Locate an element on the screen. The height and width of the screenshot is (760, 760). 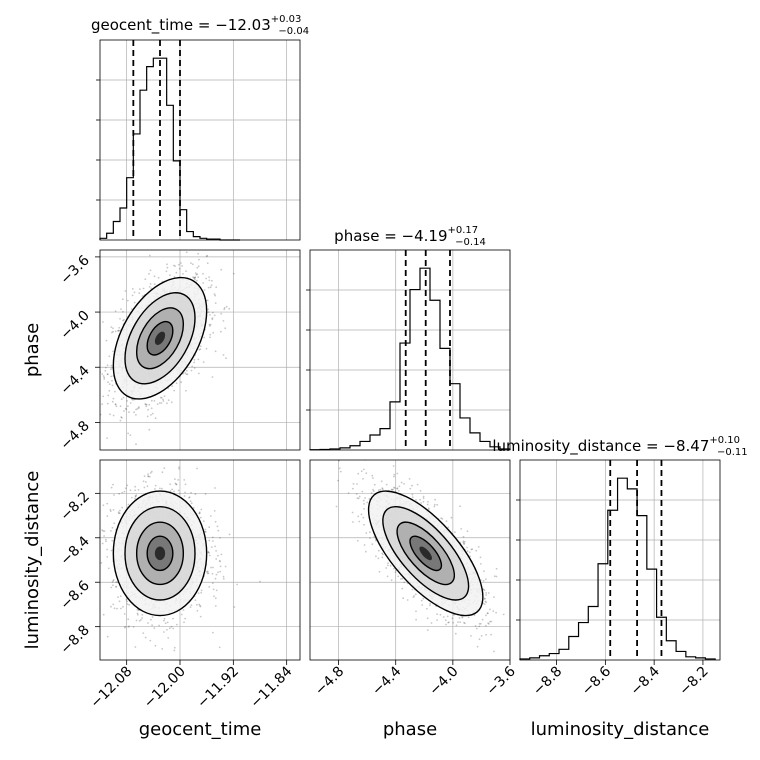
contour-line is located at coordinates (160, 553).